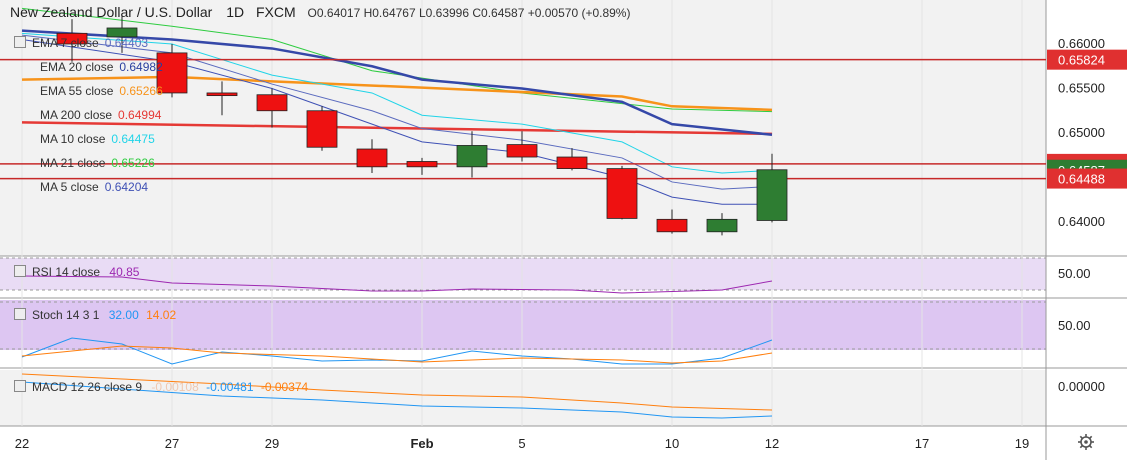 This screenshot has height=465, width=1127. I want to click on legend-label: EMA 7 close, so click(65, 43).